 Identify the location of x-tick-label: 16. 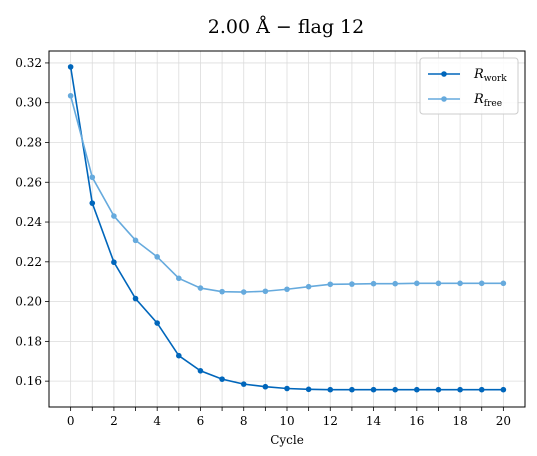
(416, 421).